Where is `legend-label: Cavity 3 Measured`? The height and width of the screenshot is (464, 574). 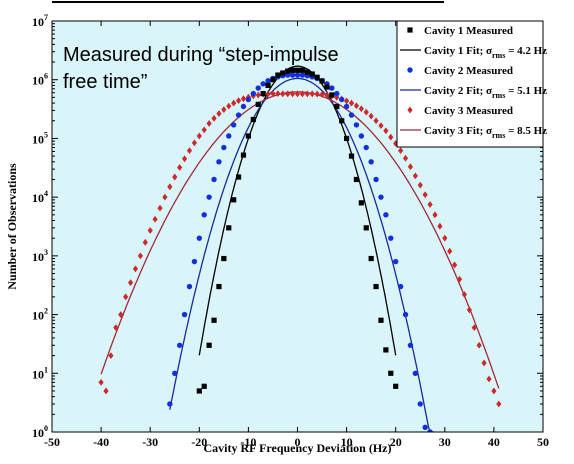
legend-label: Cavity 3 Measured is located at coordinates (468, 111).